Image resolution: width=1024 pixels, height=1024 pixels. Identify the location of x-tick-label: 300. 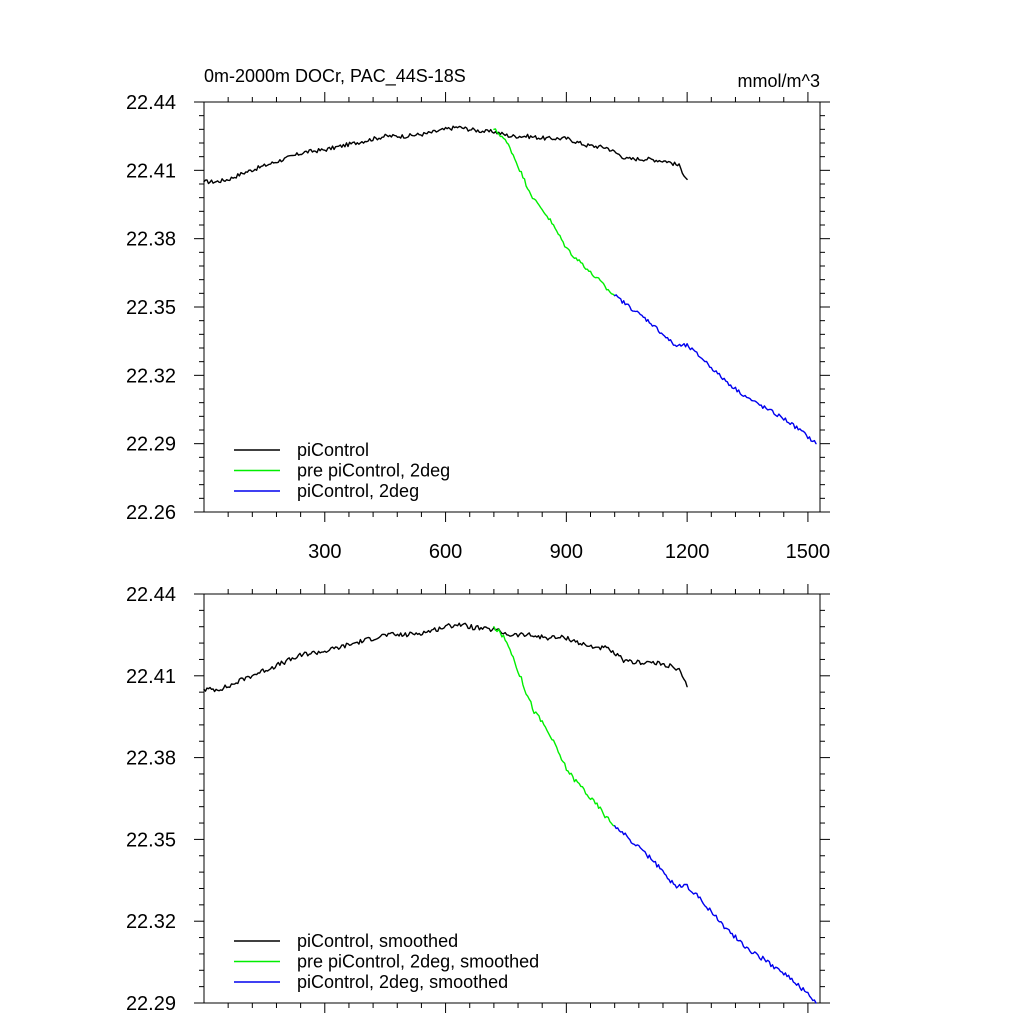
(324, 552).